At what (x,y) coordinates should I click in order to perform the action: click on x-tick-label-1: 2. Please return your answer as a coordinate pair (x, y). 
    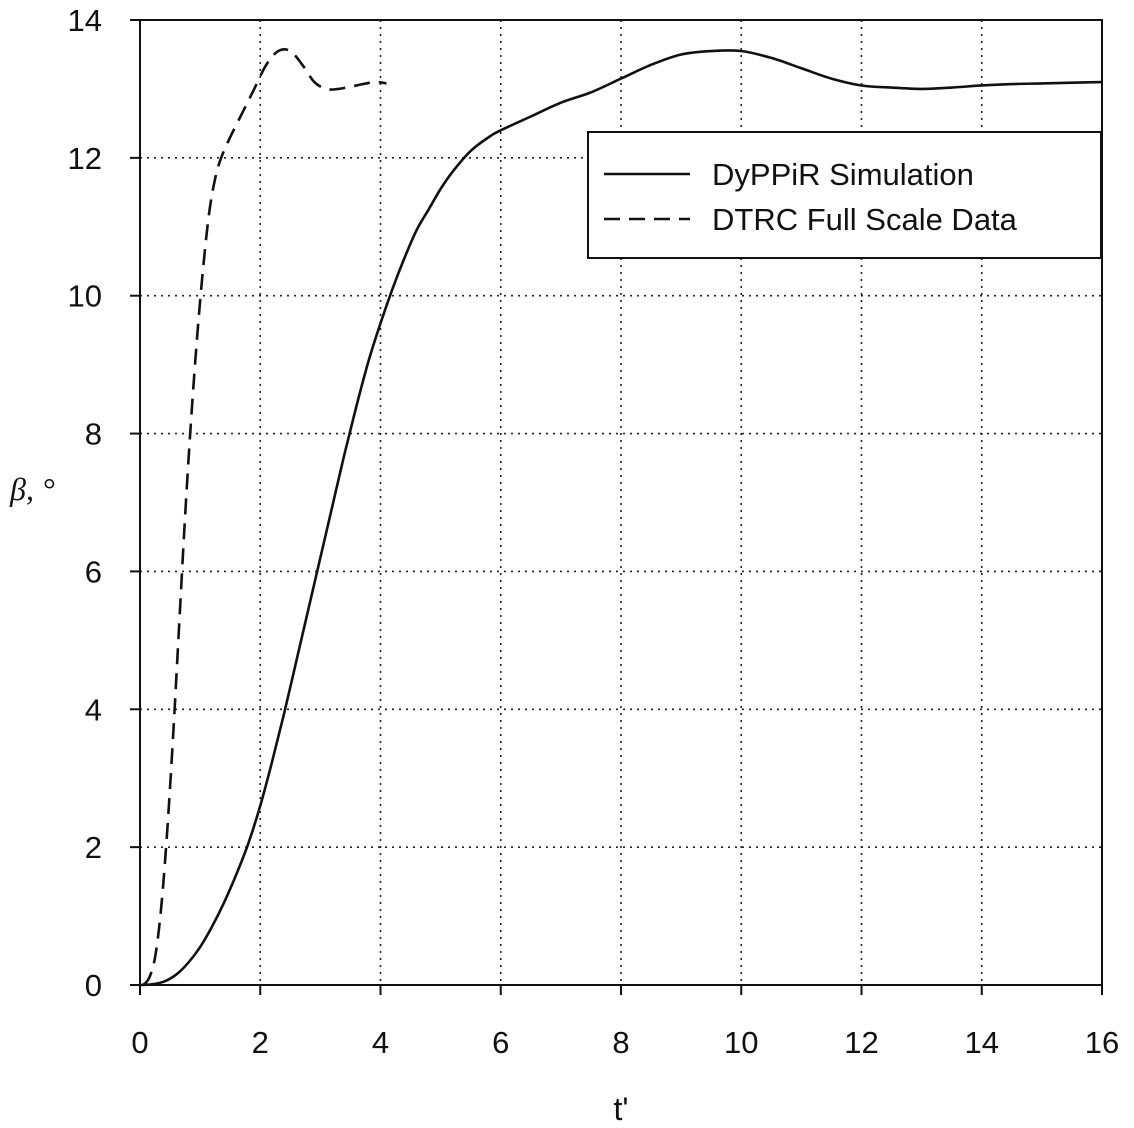
    Looking at the image, I should click on (260, 1042).